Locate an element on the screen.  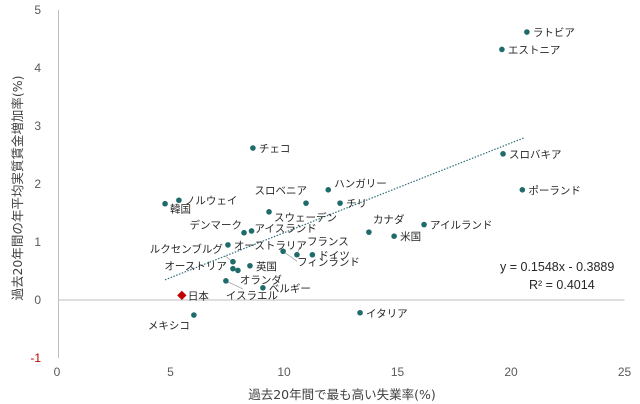
data-point: メキシコ is located at coordinates (172, 322).